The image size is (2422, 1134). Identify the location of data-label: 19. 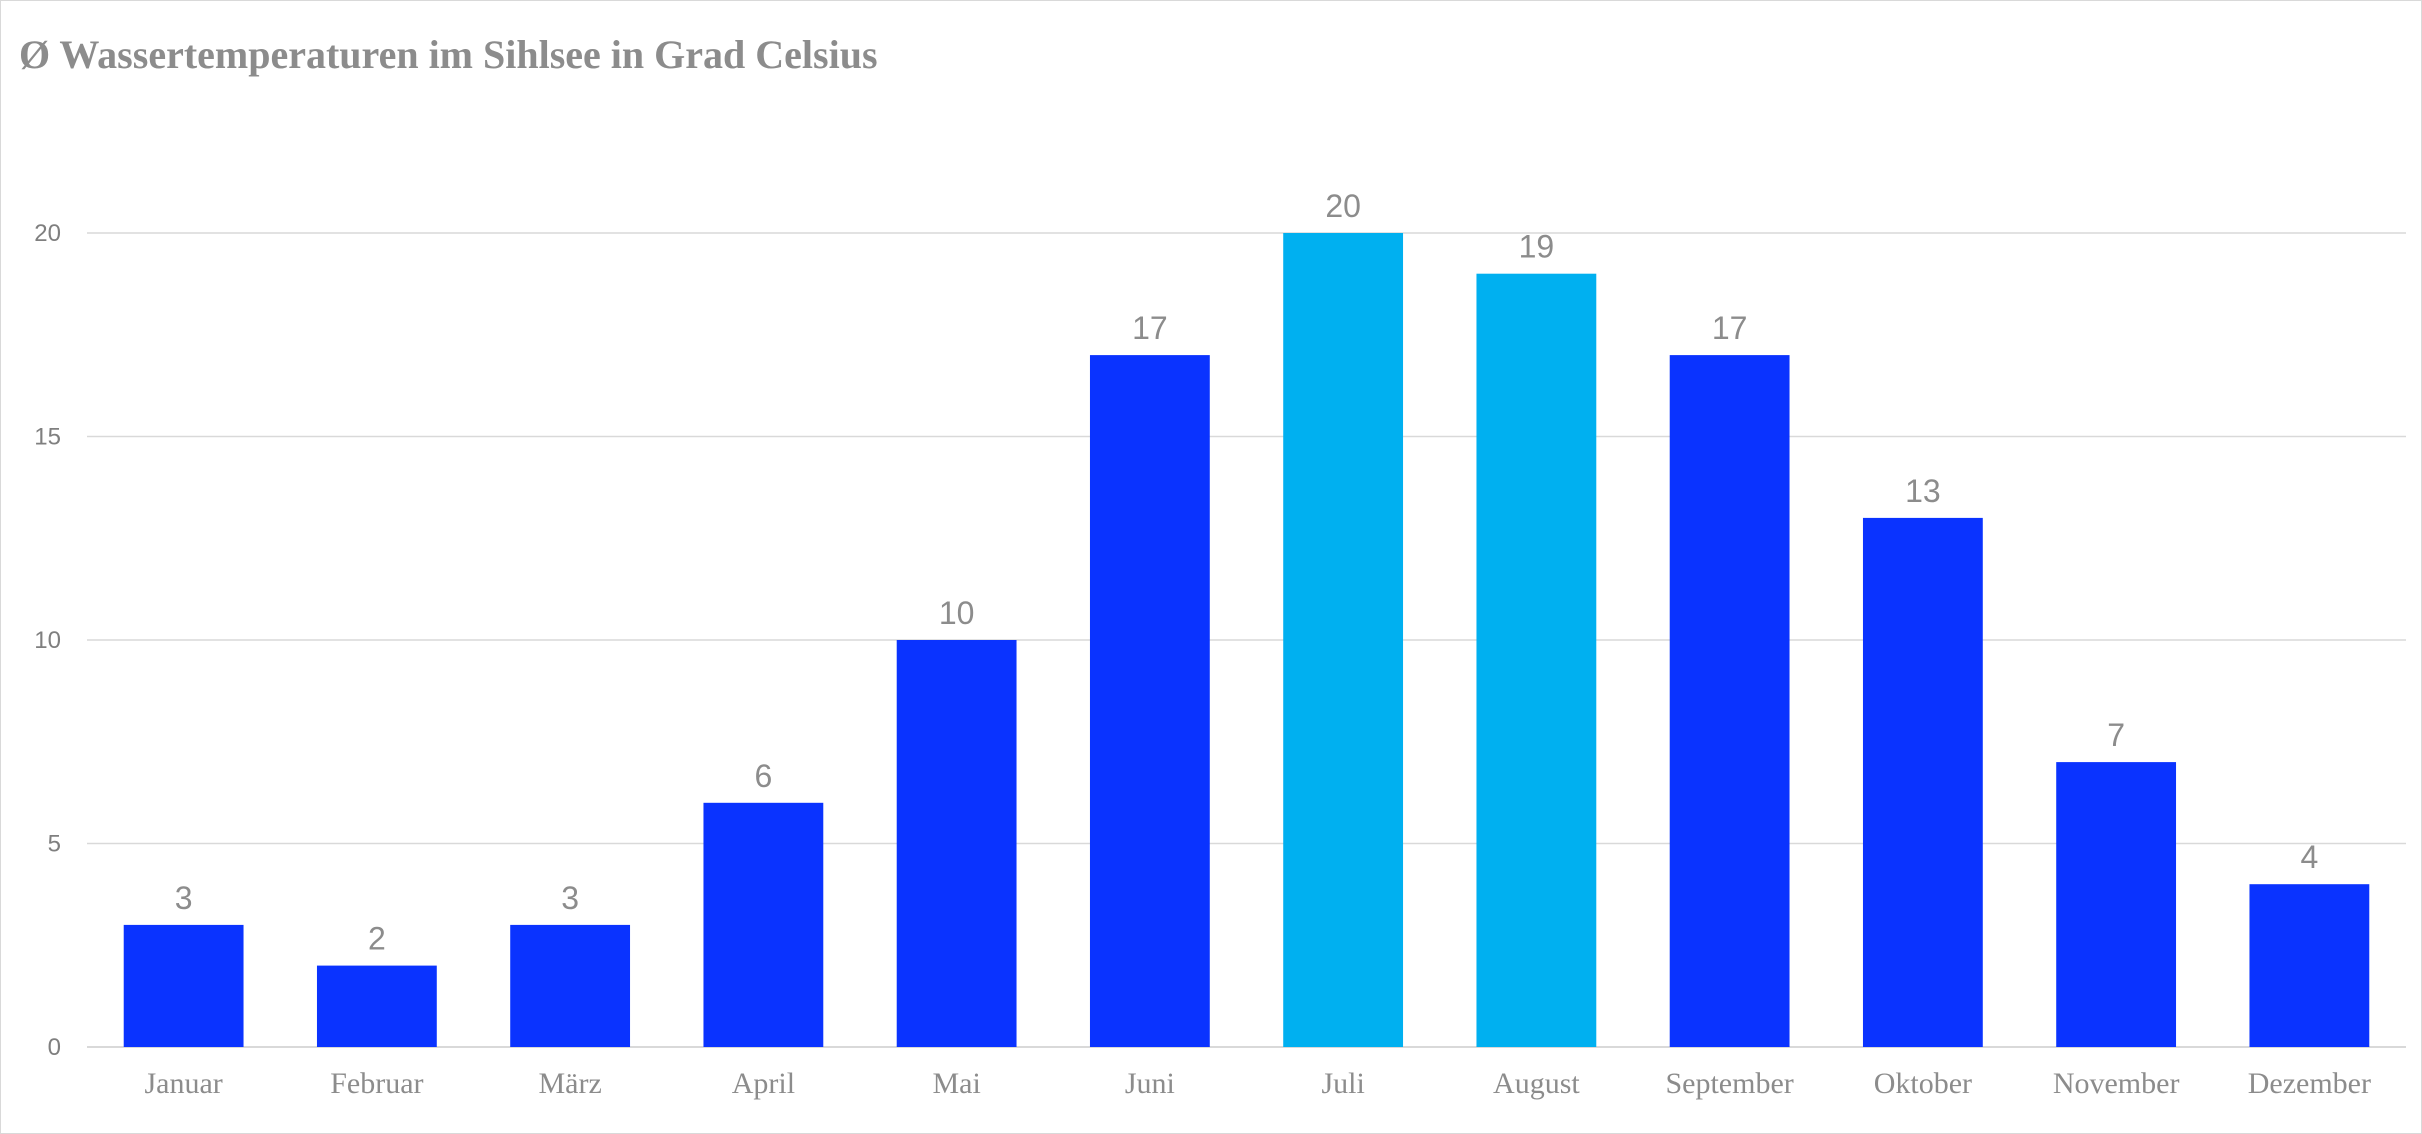
(1537, 247).